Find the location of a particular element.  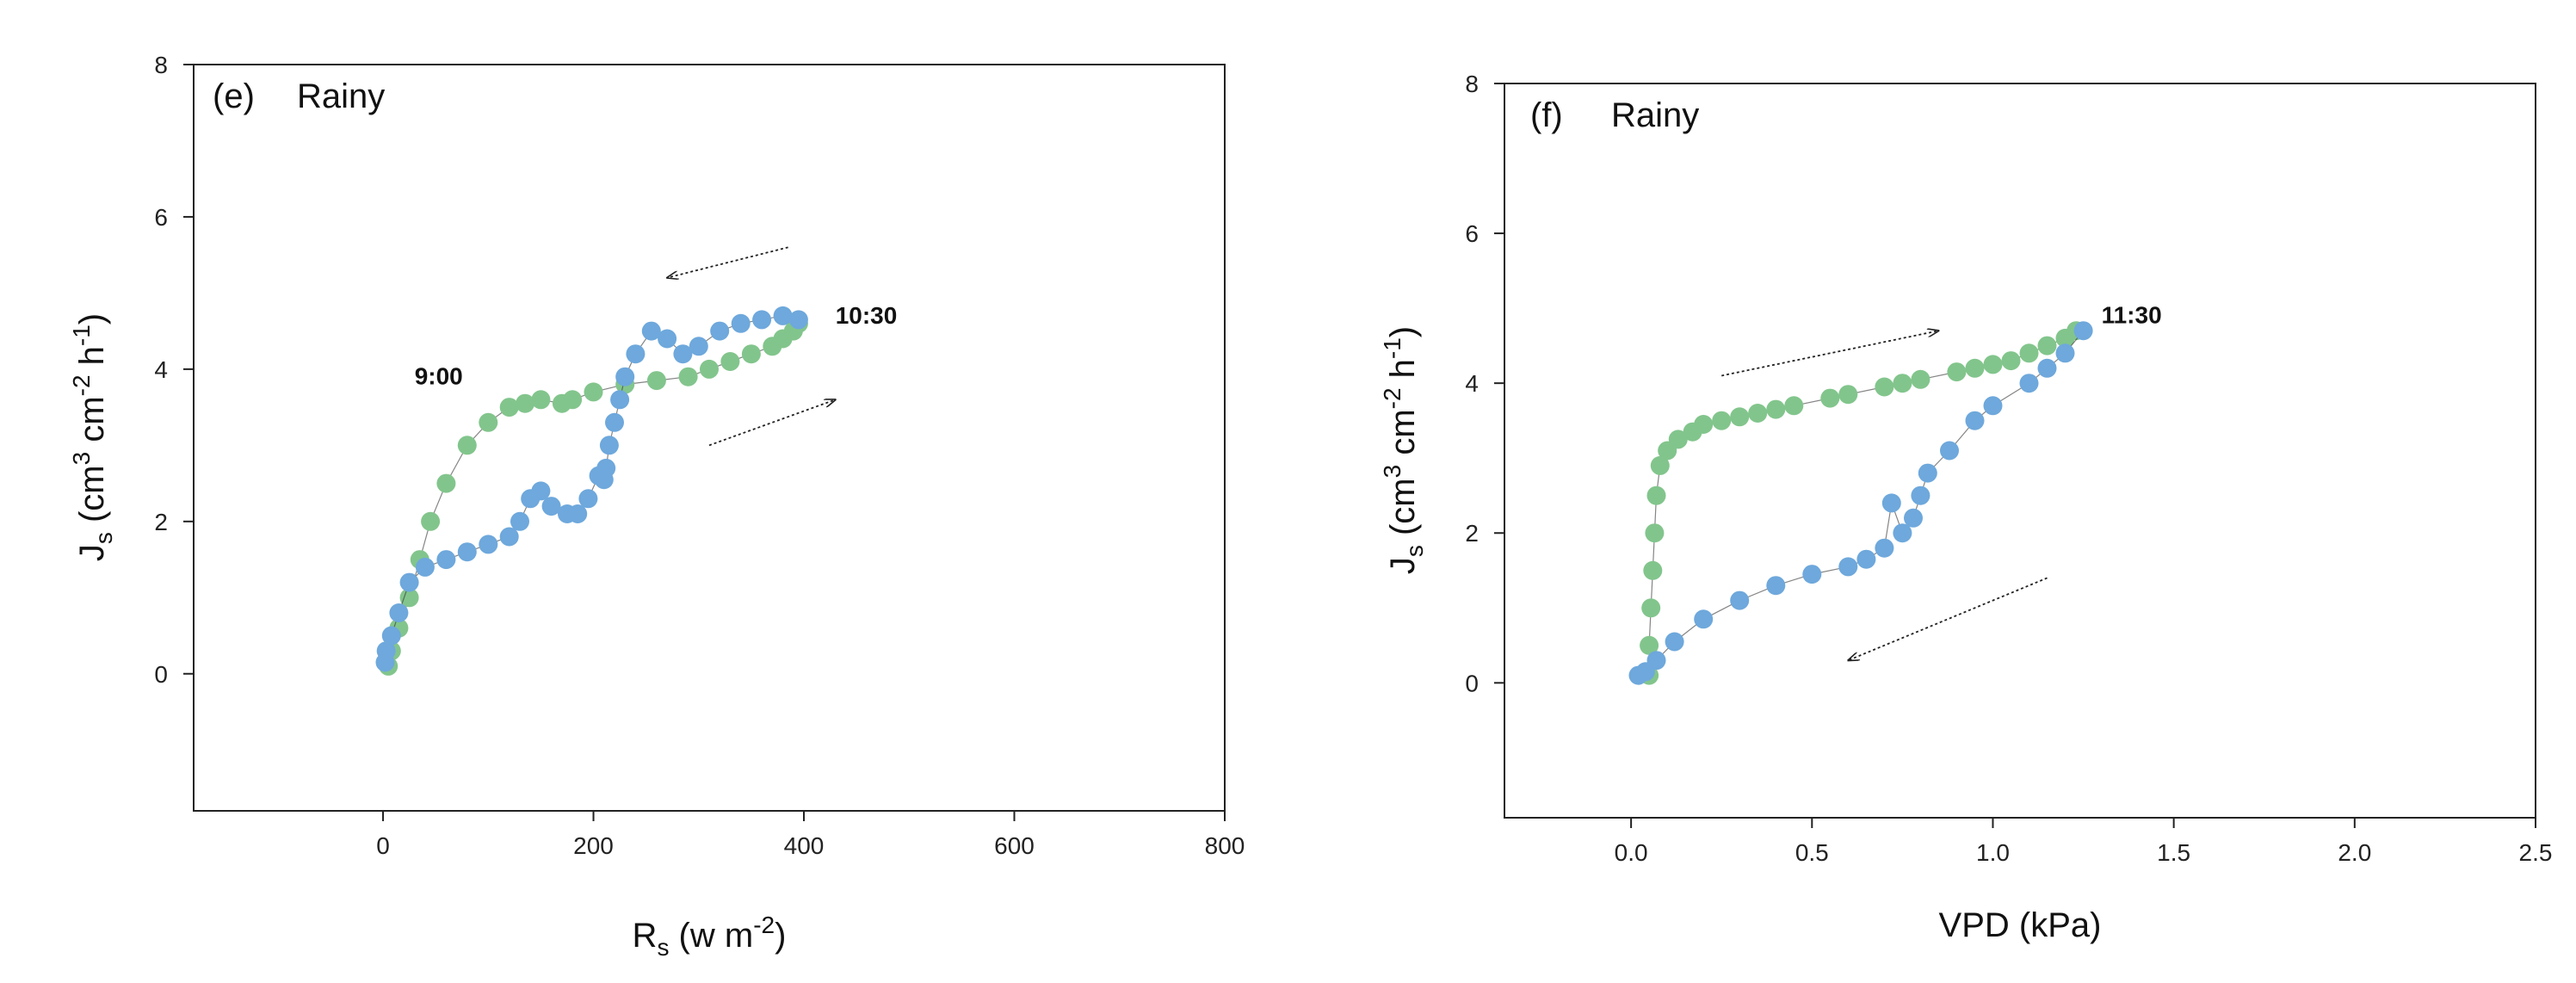

x-tick-label-f: 1.0 is located at coordinates (1993, 852).